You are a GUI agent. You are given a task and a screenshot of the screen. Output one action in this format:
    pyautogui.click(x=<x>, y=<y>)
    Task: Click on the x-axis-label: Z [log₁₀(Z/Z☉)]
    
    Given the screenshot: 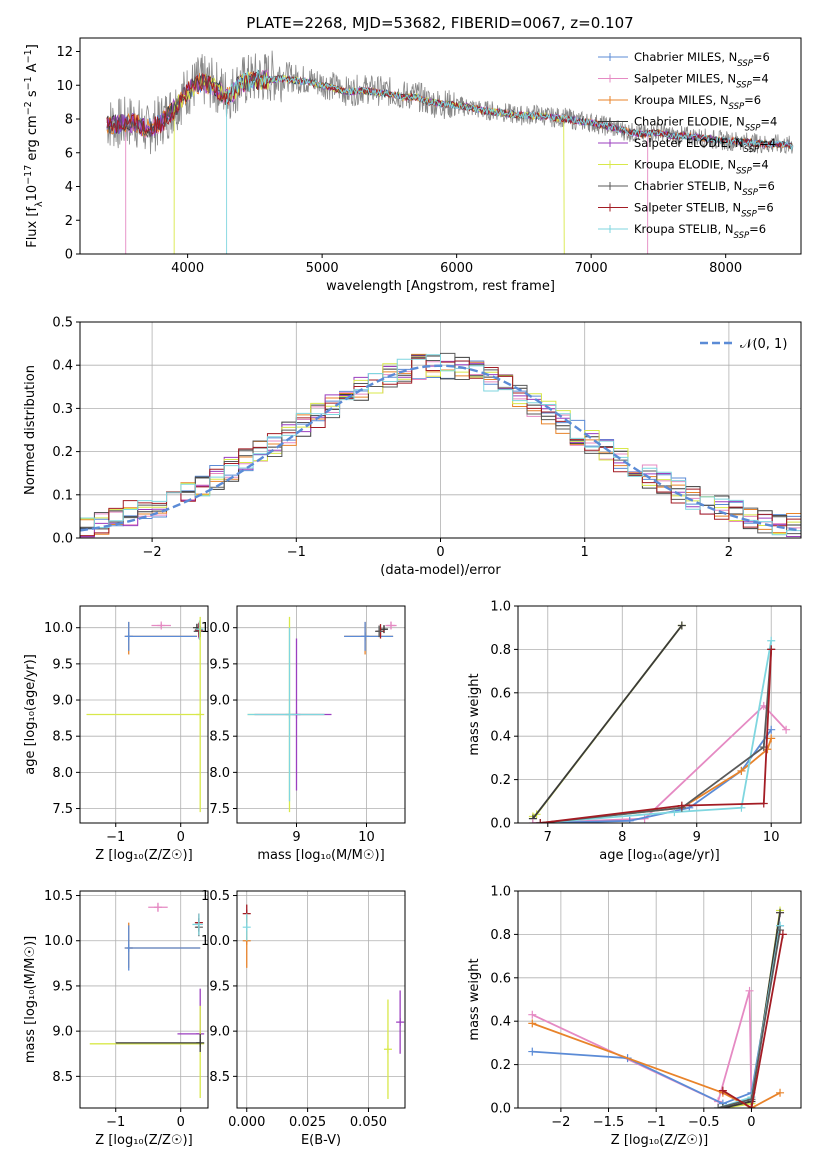 What is the action you would take?
    pyautogui.click(x=143, y=855)
    